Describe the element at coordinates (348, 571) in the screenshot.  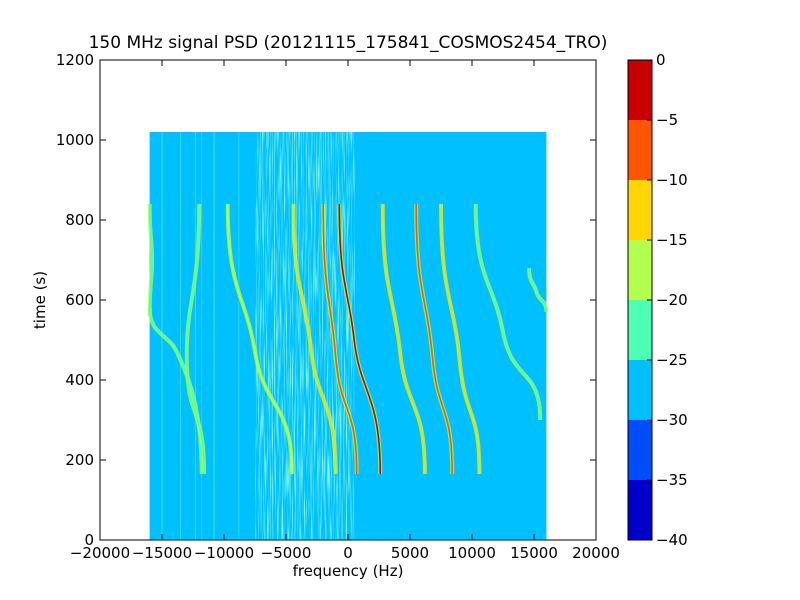
I see `x-axis-label: frequency (Hz)` at that location.